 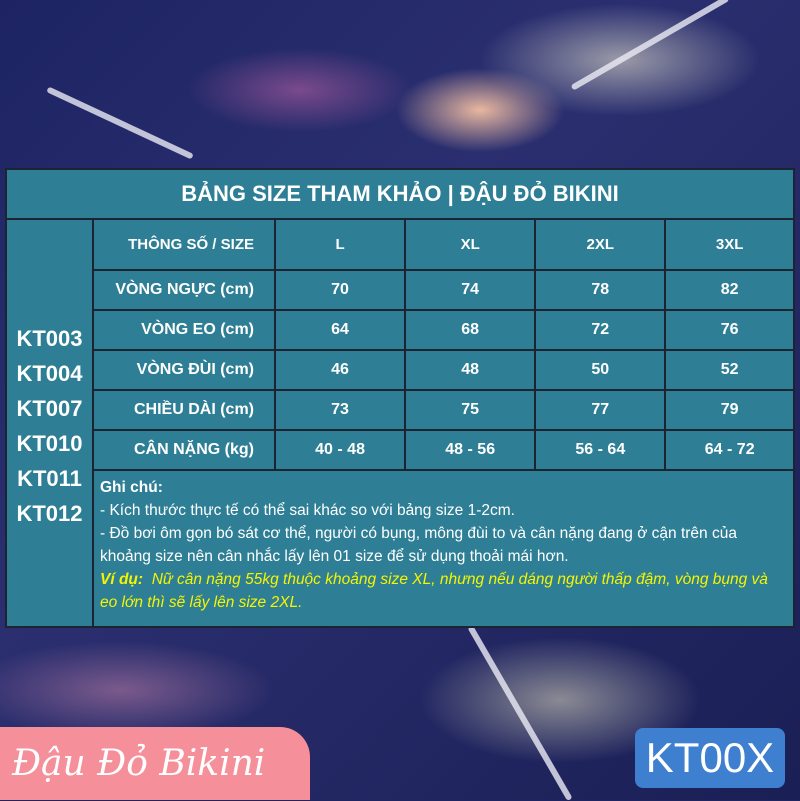 I want to click on table-cell: 52, so click(x=728, y=370).